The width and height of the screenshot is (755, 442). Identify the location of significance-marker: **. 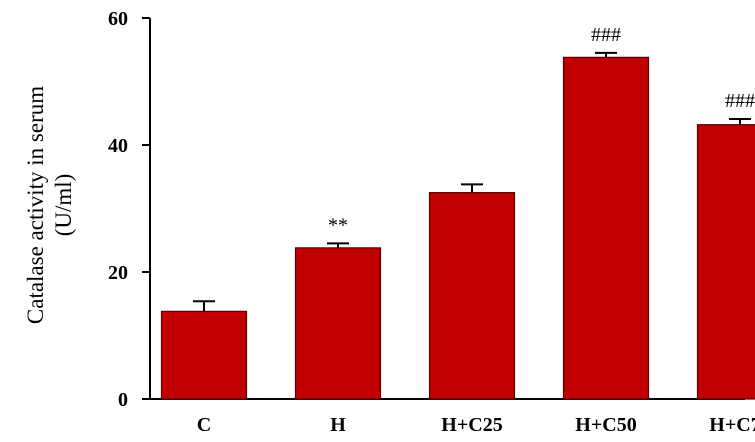
(338, 225).